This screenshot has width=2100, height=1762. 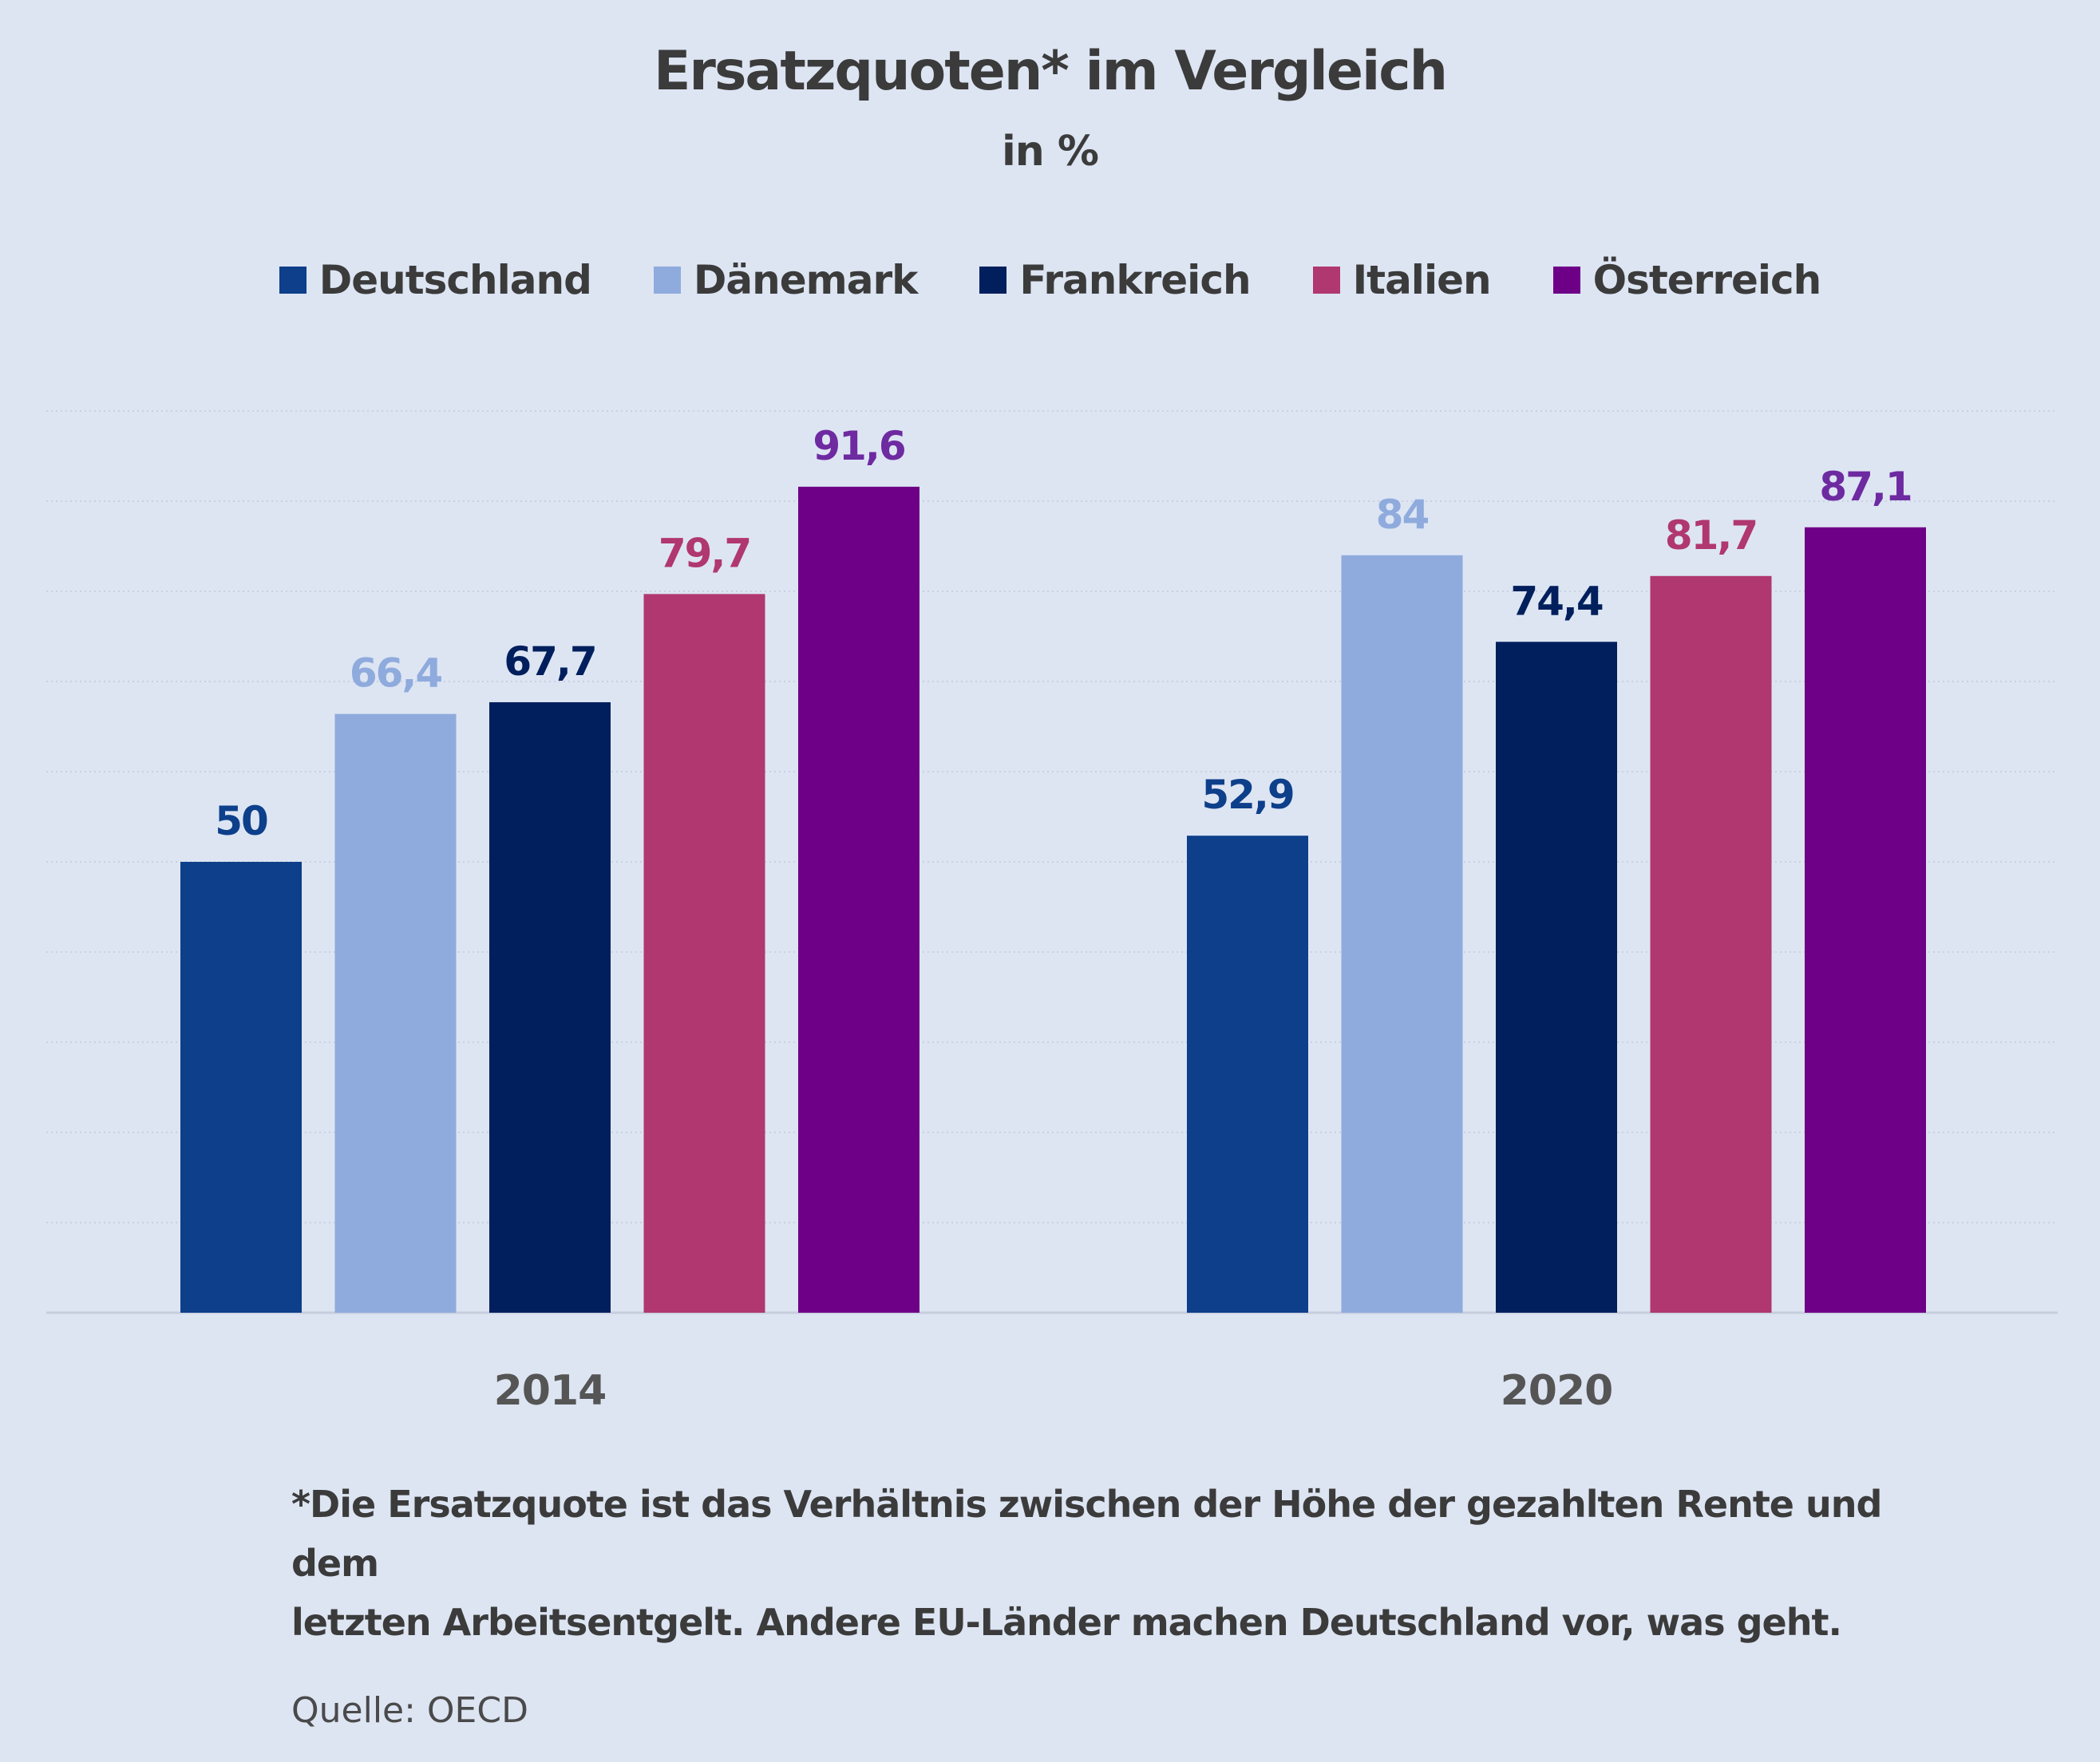 I want to click on data-label: 50, so click(x=241, y=821).